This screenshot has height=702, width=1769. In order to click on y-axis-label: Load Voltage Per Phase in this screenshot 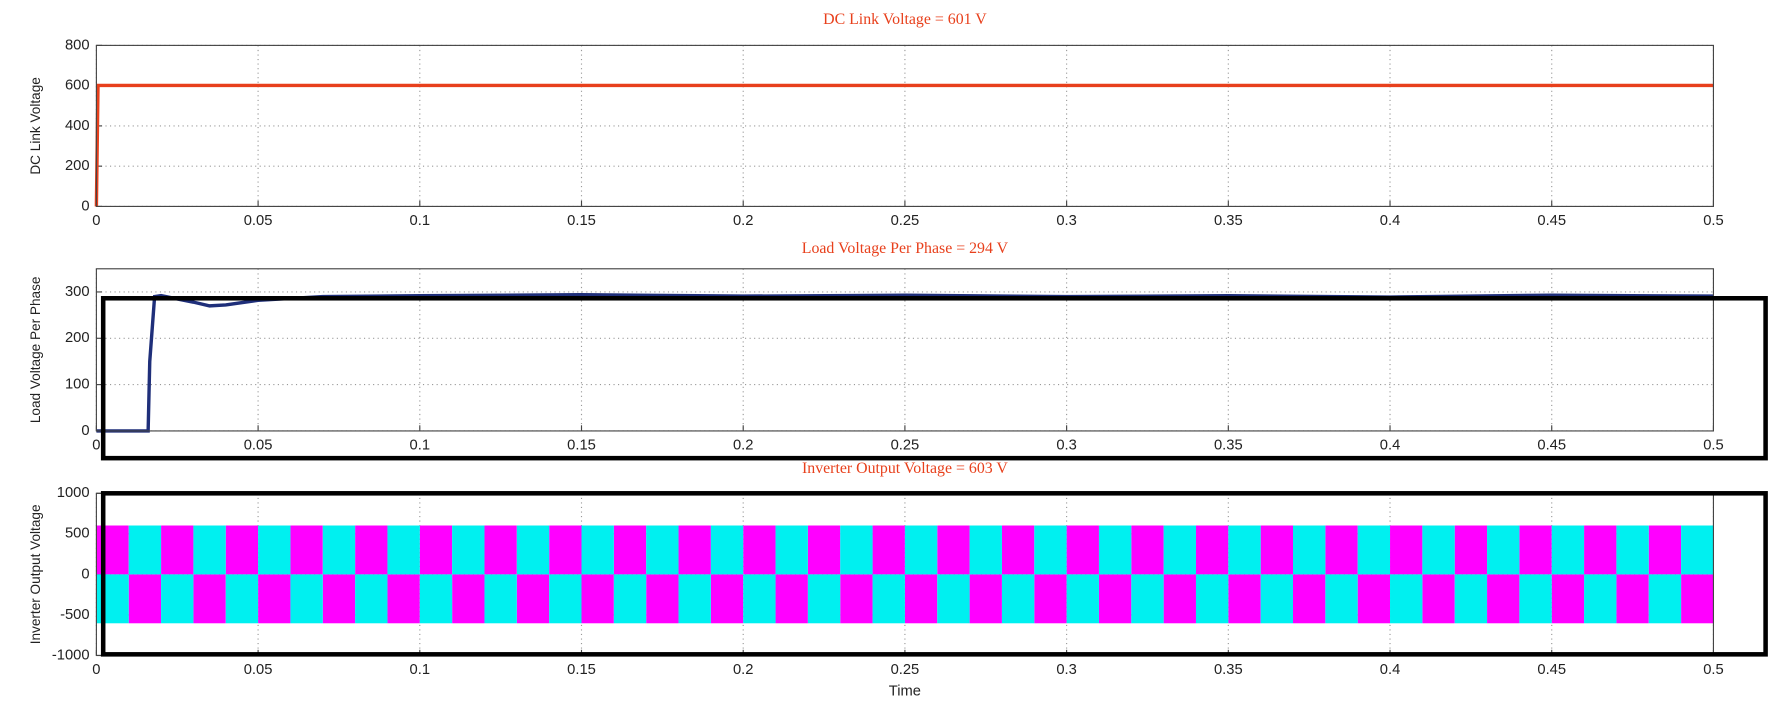, I will do `click(35, 350)`.